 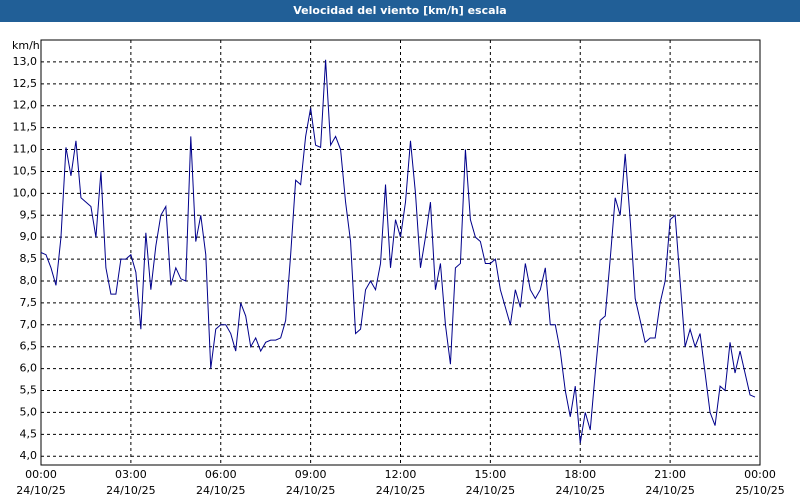 What do you see at coordinates (29, 411) in the screenshot?
I see `y-tick-label: 5,0` at bounding box center [29, 411].